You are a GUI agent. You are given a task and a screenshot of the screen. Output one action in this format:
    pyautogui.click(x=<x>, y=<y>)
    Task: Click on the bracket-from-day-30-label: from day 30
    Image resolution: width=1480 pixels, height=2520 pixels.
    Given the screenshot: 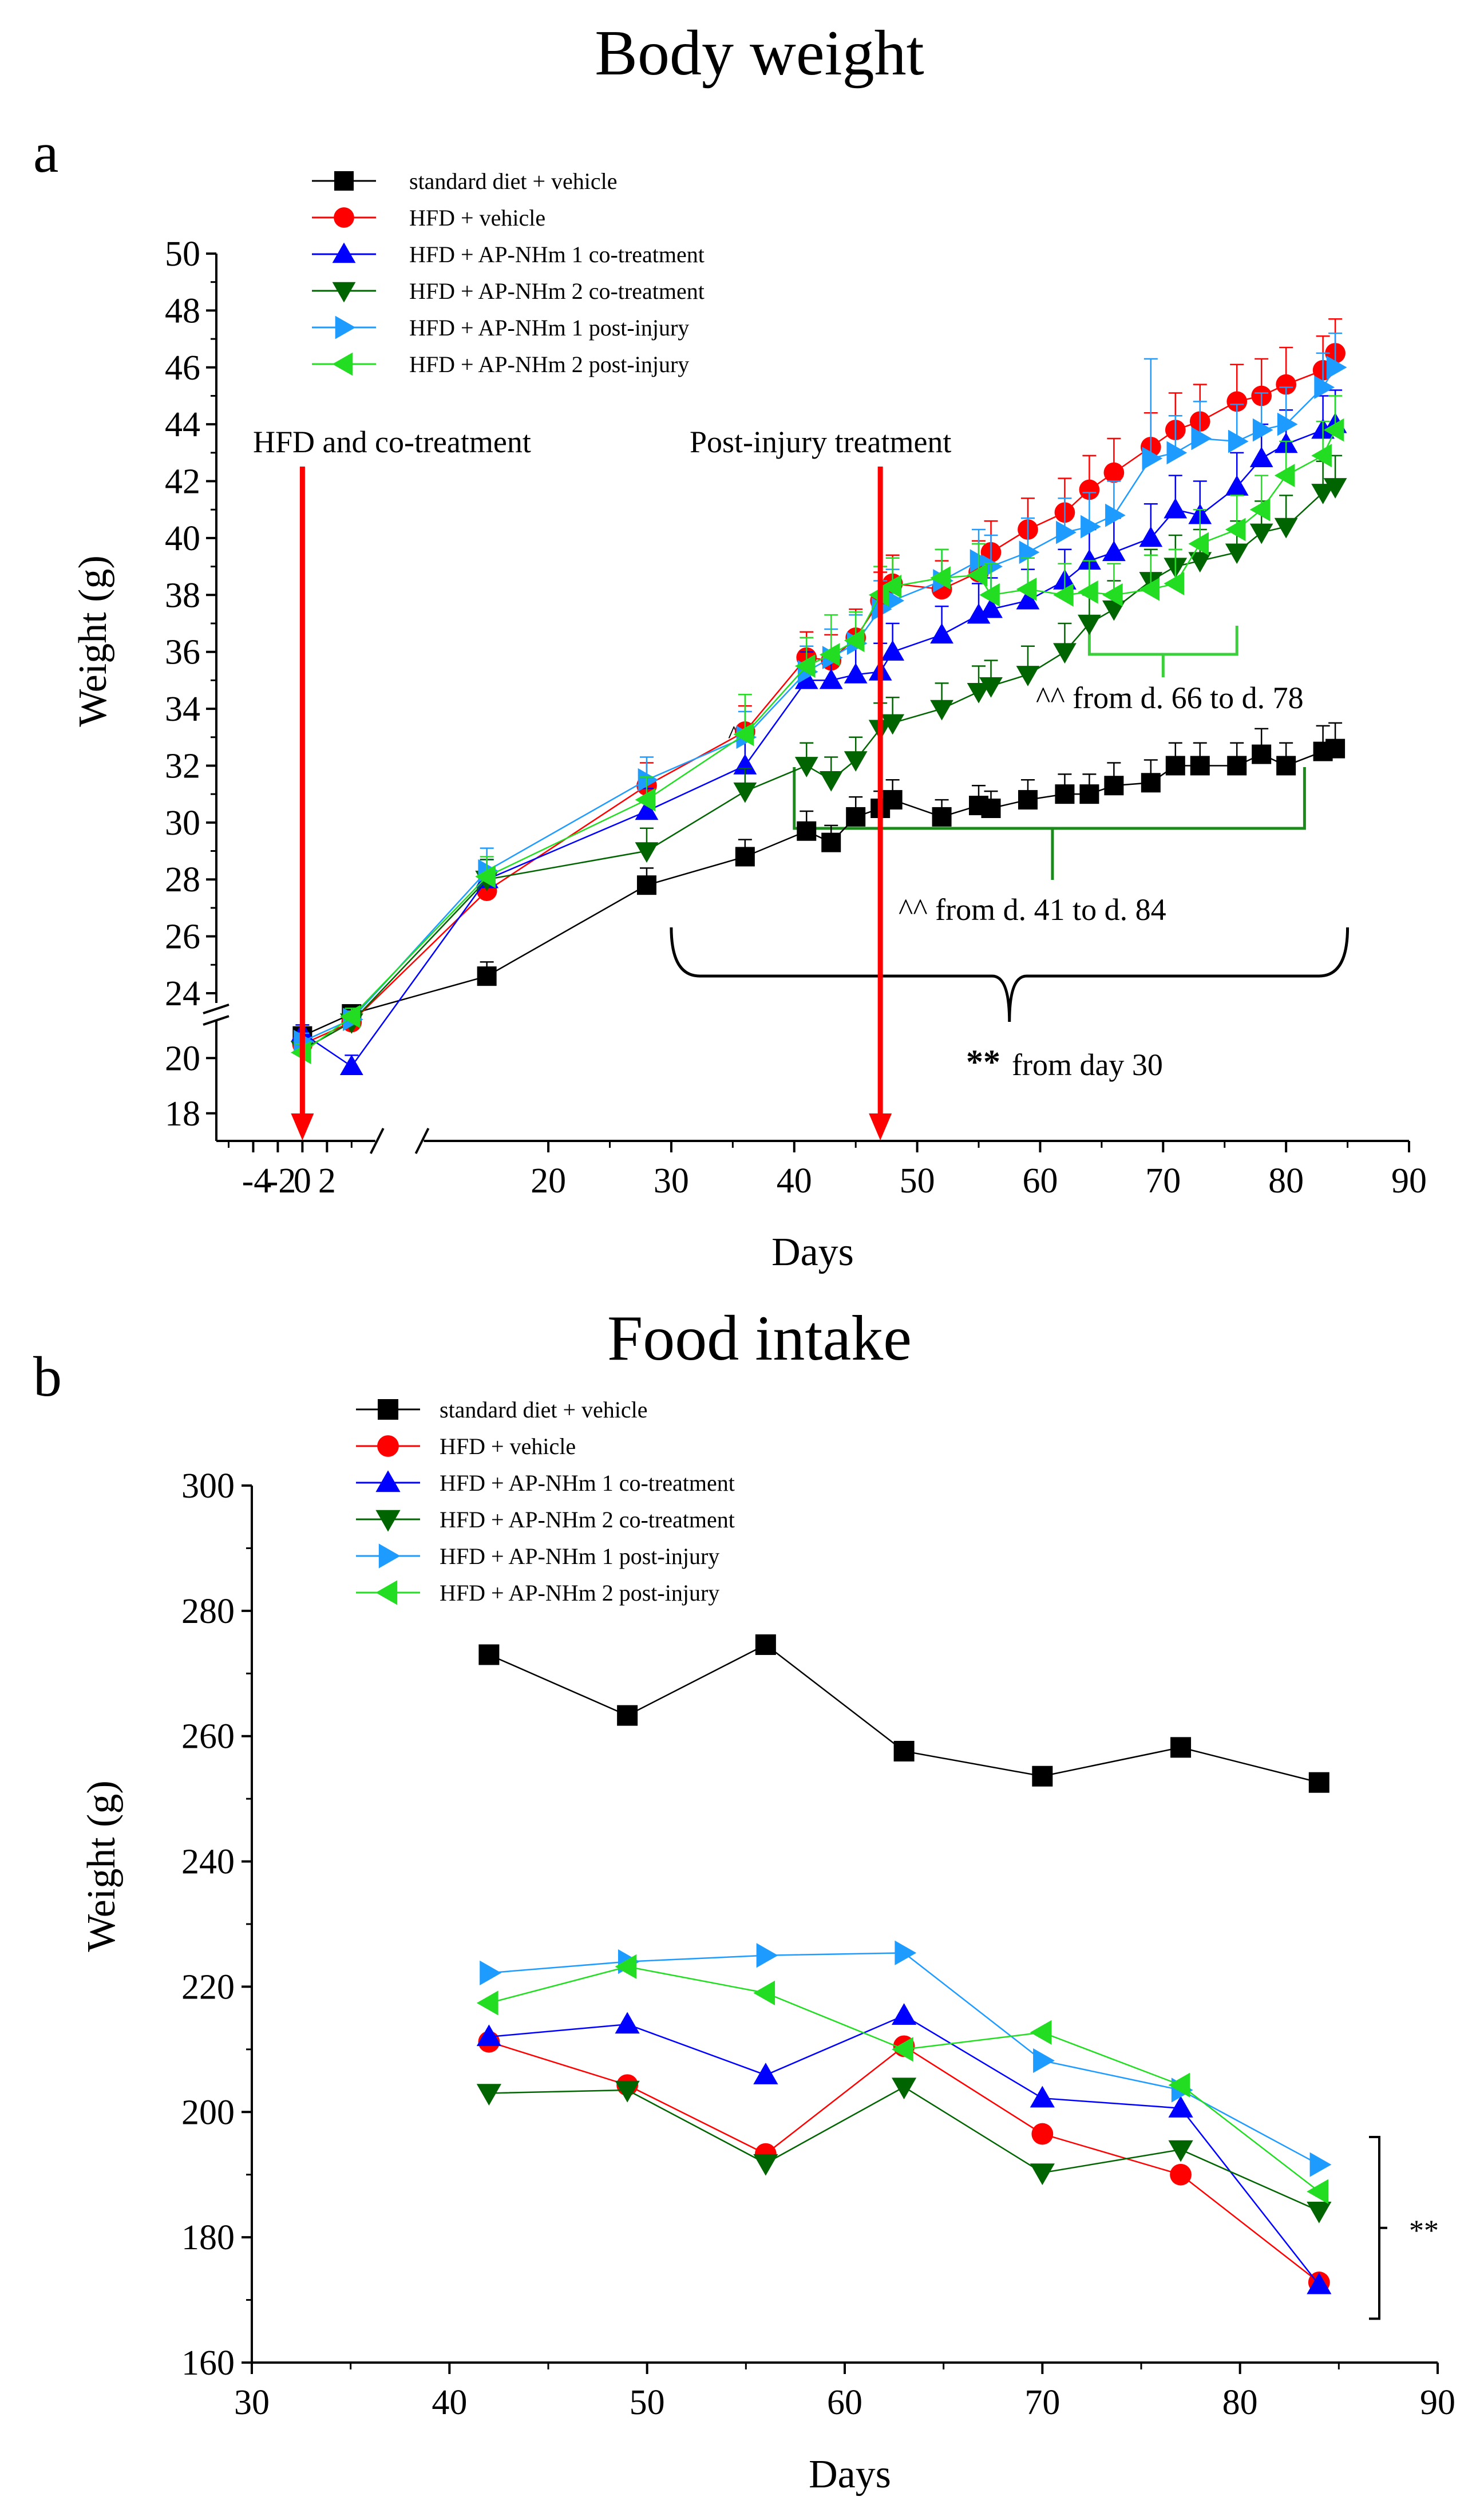 What is the action you would take?
    pyautogui.click(x=1087, y=1065)
    